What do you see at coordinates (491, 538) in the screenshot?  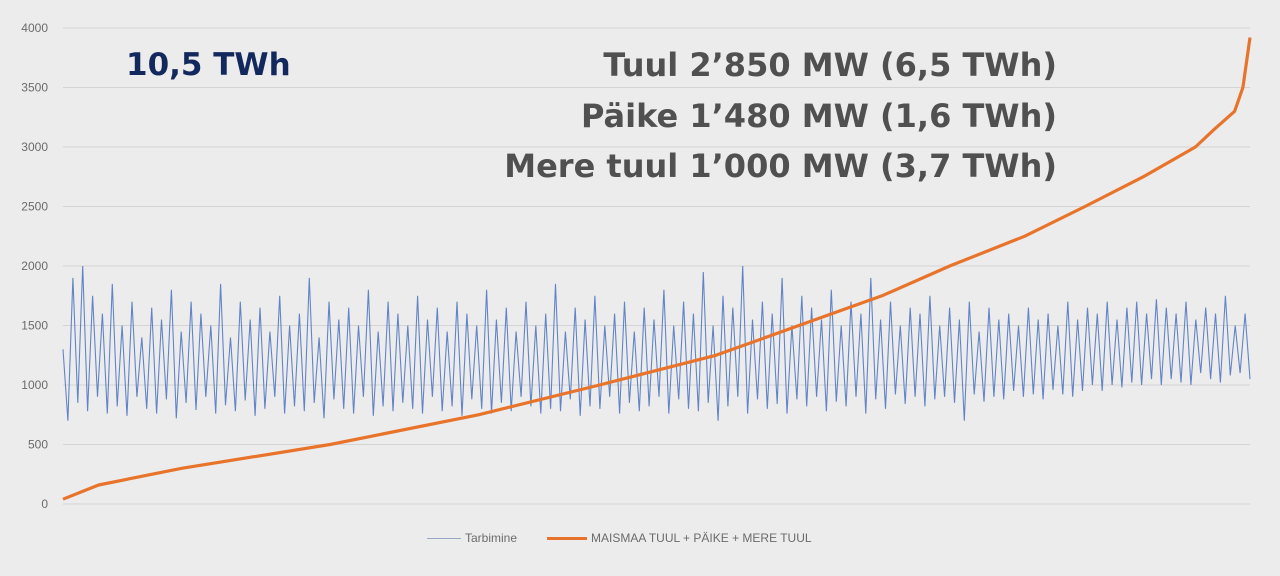 I see `legend-label-consumption: Tarbimine` at bounding box center [491, 538].